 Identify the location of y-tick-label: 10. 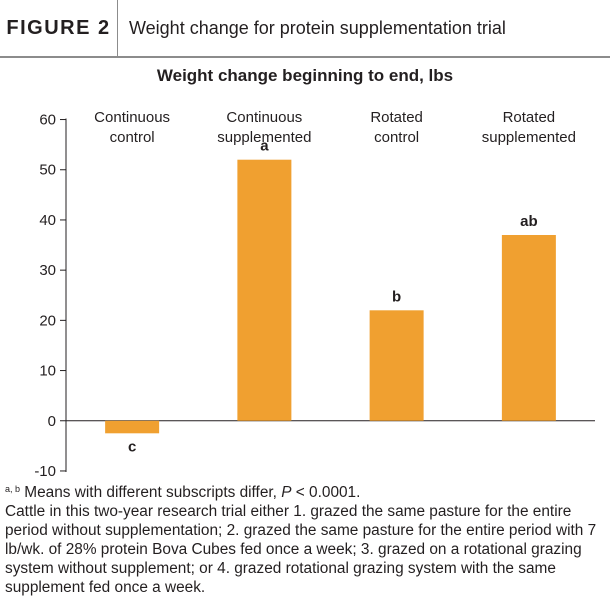
(47, 371).